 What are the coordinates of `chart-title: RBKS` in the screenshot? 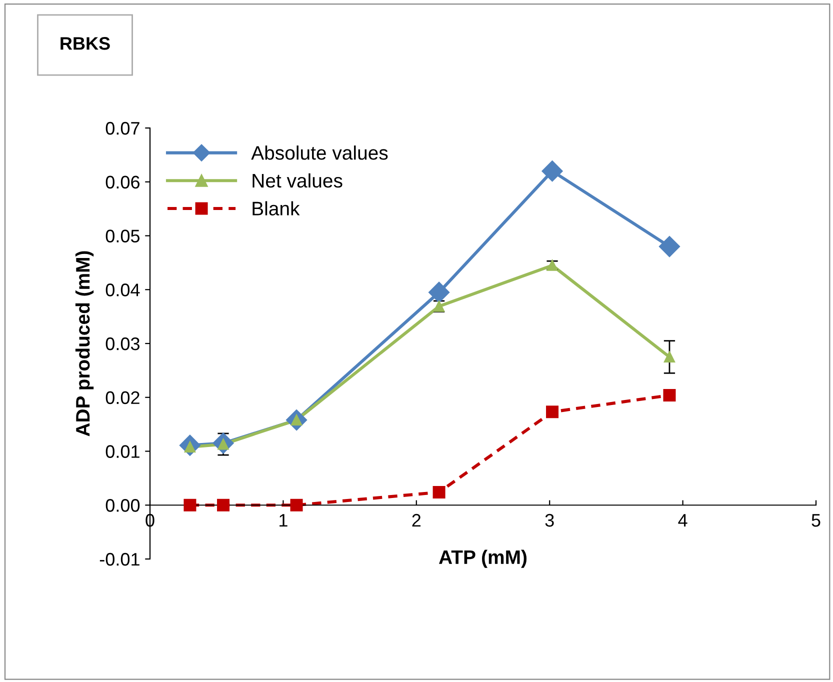 It's located at (85, 43).